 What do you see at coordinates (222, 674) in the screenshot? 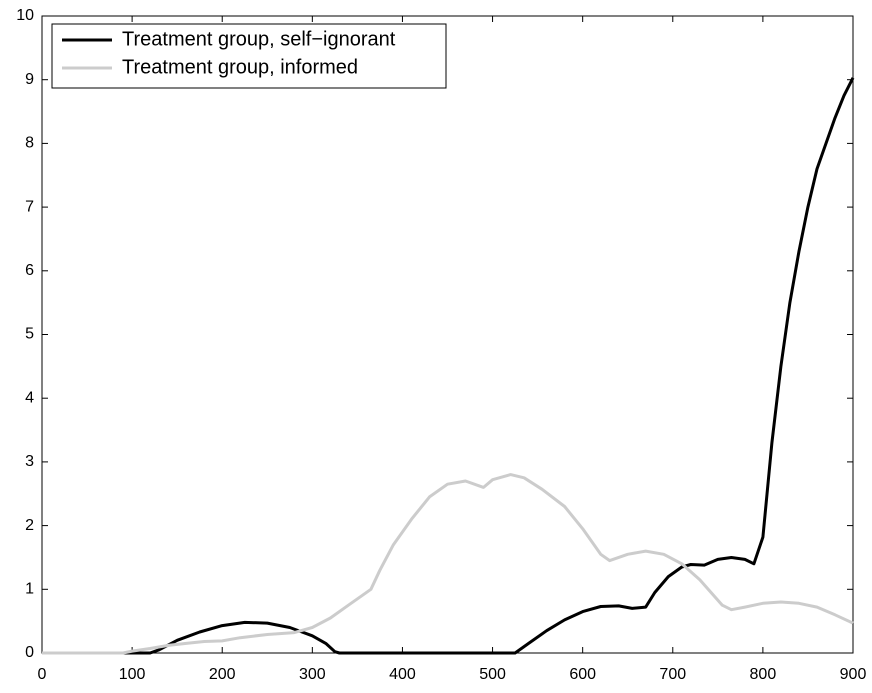
I see `x-tick-label: 200` at bounding box center [222, 674].